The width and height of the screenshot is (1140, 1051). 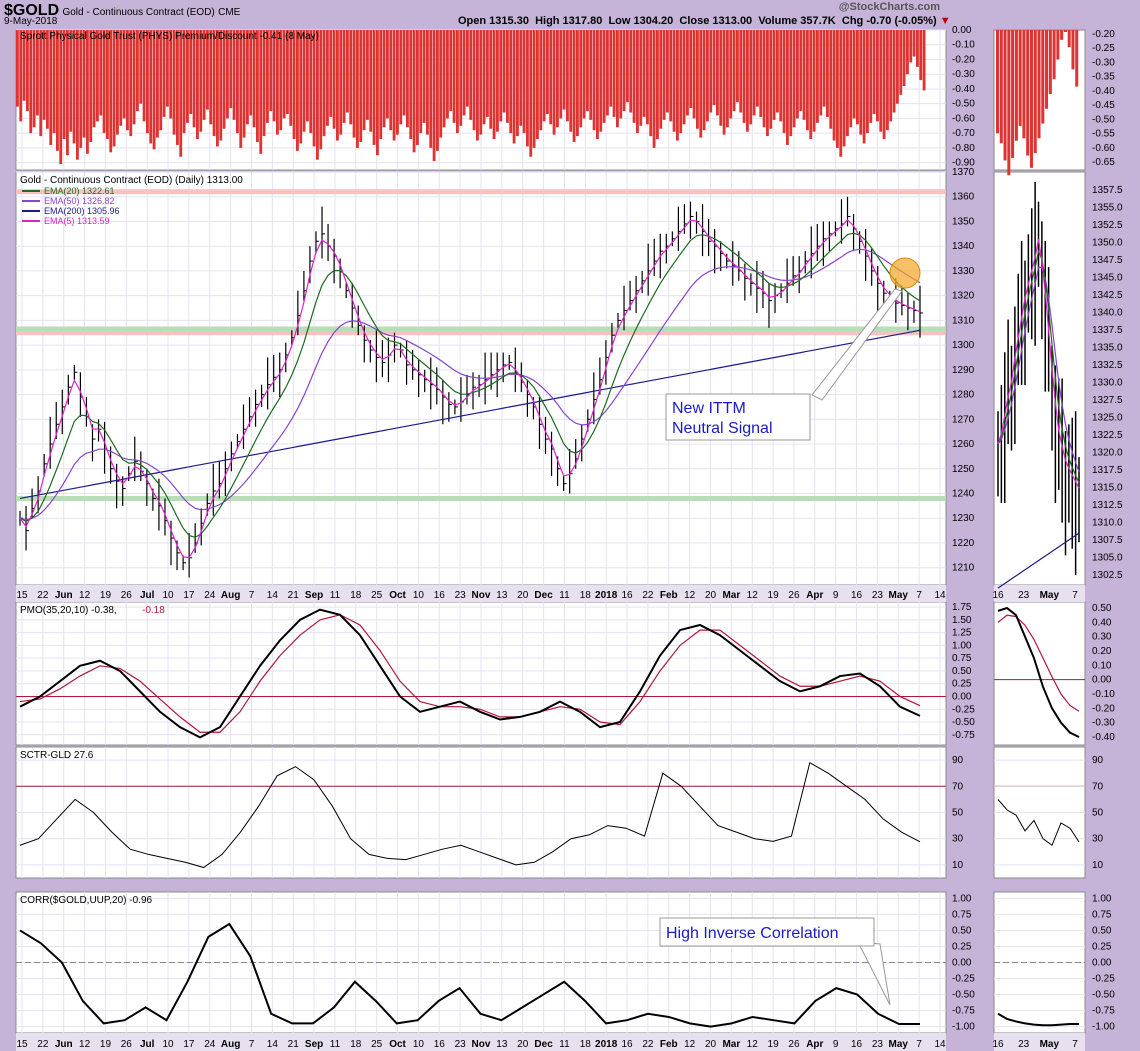 What do you see at coordinates (1107, 575) in the screenshot?
I see `inset-y-tick-label: 1302.5` at bounding box center [1107, 575].